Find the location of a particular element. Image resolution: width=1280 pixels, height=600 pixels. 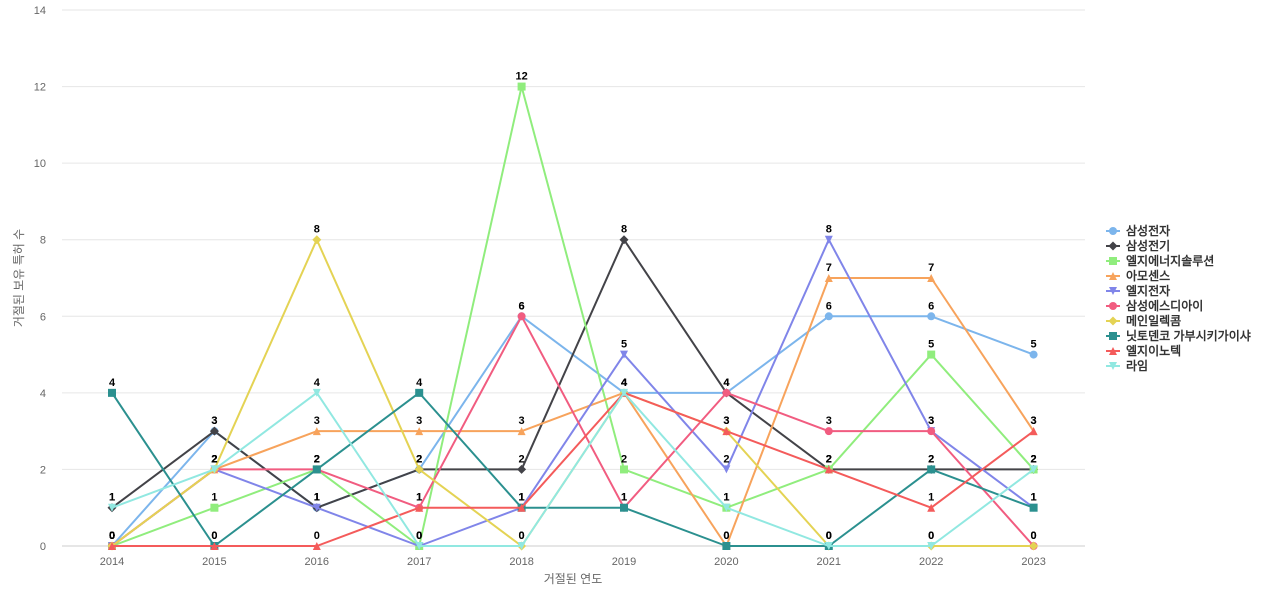

y-axis-title: 거절된 보유 특허 수 is located at coordinates (19, 278).